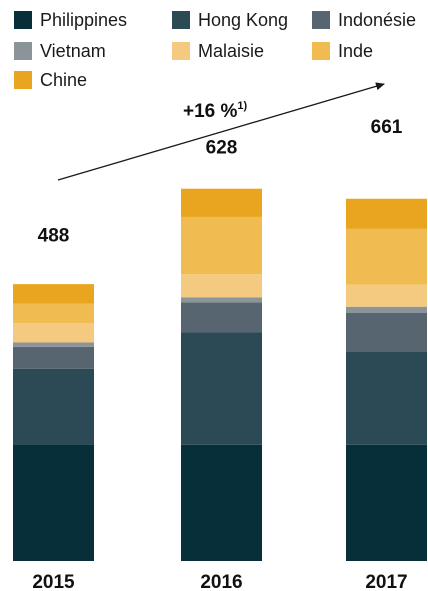 The width and height of the screenshot is (428, 591). What do you see at coordinates (53, 313) in the screenshot?
I see `bar-segment-inde-2015` at bounding box center [53, 313].